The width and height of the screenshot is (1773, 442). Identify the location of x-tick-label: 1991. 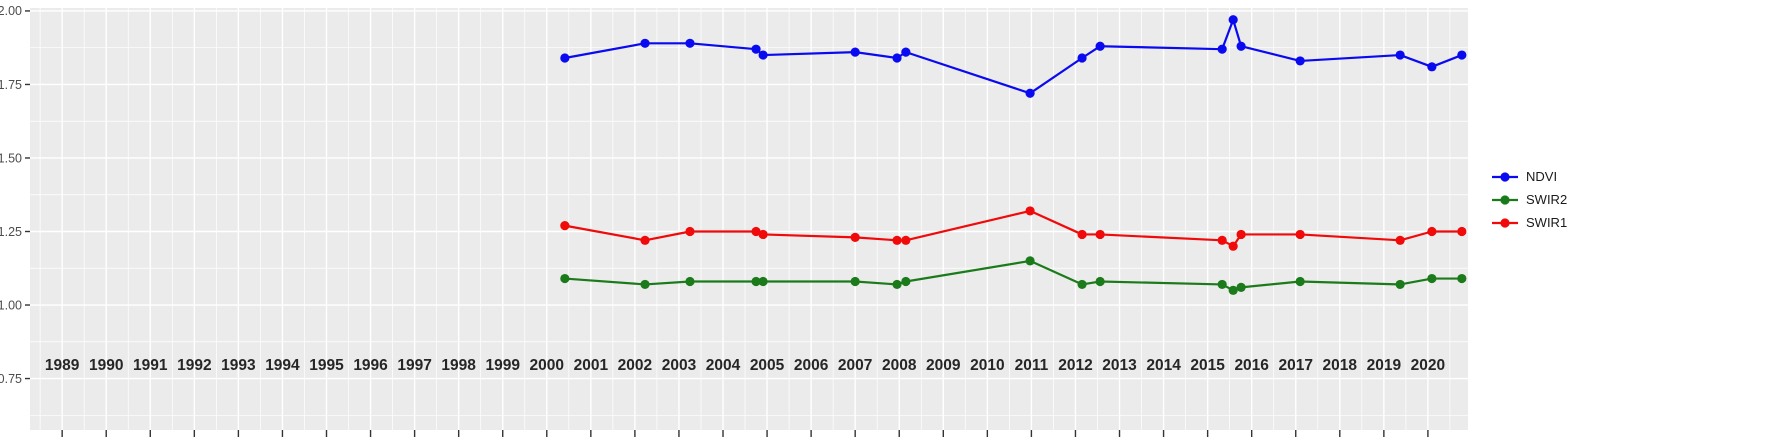
(150, 365).